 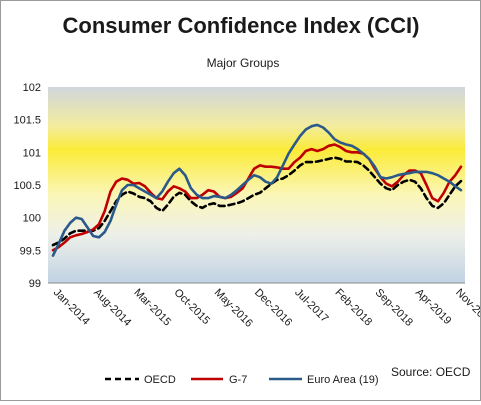 I want to click on legend-label-g7: G-7, so click(x=238, y=380).